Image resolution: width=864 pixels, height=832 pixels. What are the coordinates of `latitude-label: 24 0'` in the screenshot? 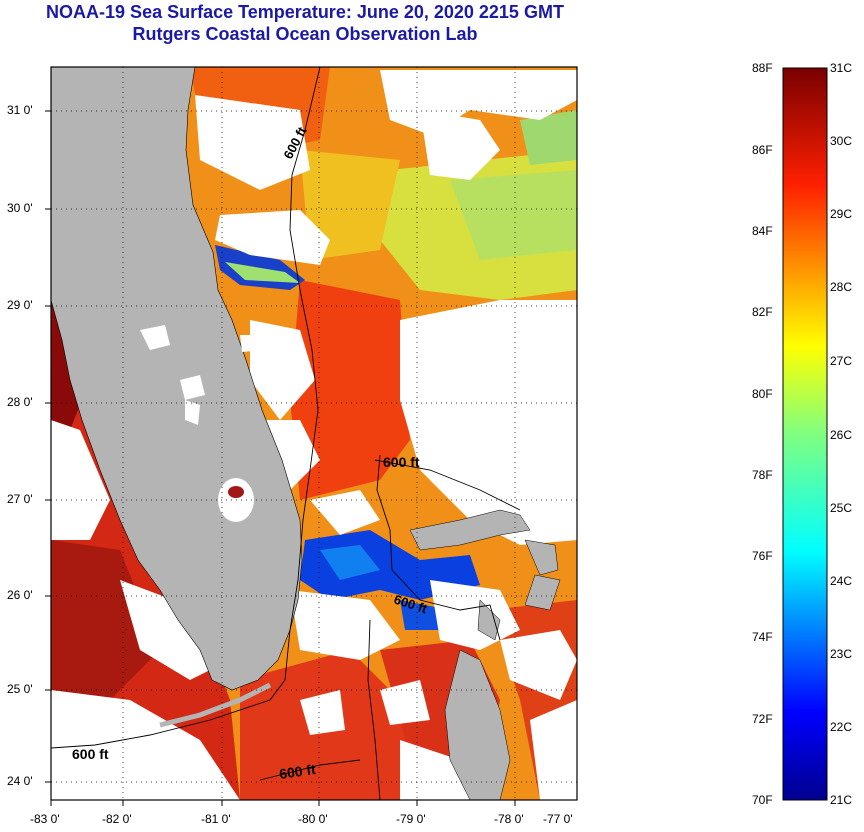 It's located at (20, 781).